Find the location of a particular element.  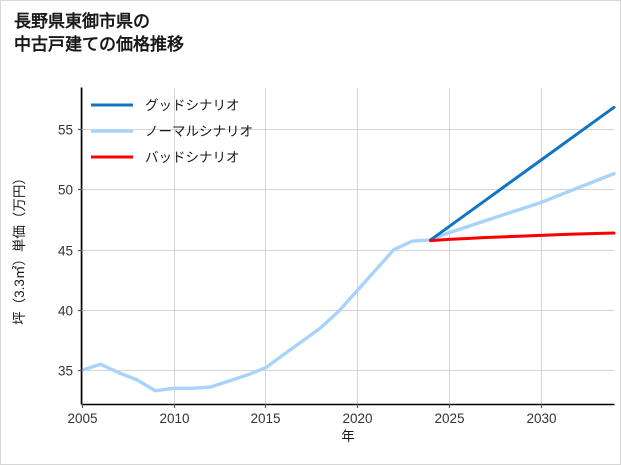

x-tick-label: 2030 is located at coordinates (541, 418).